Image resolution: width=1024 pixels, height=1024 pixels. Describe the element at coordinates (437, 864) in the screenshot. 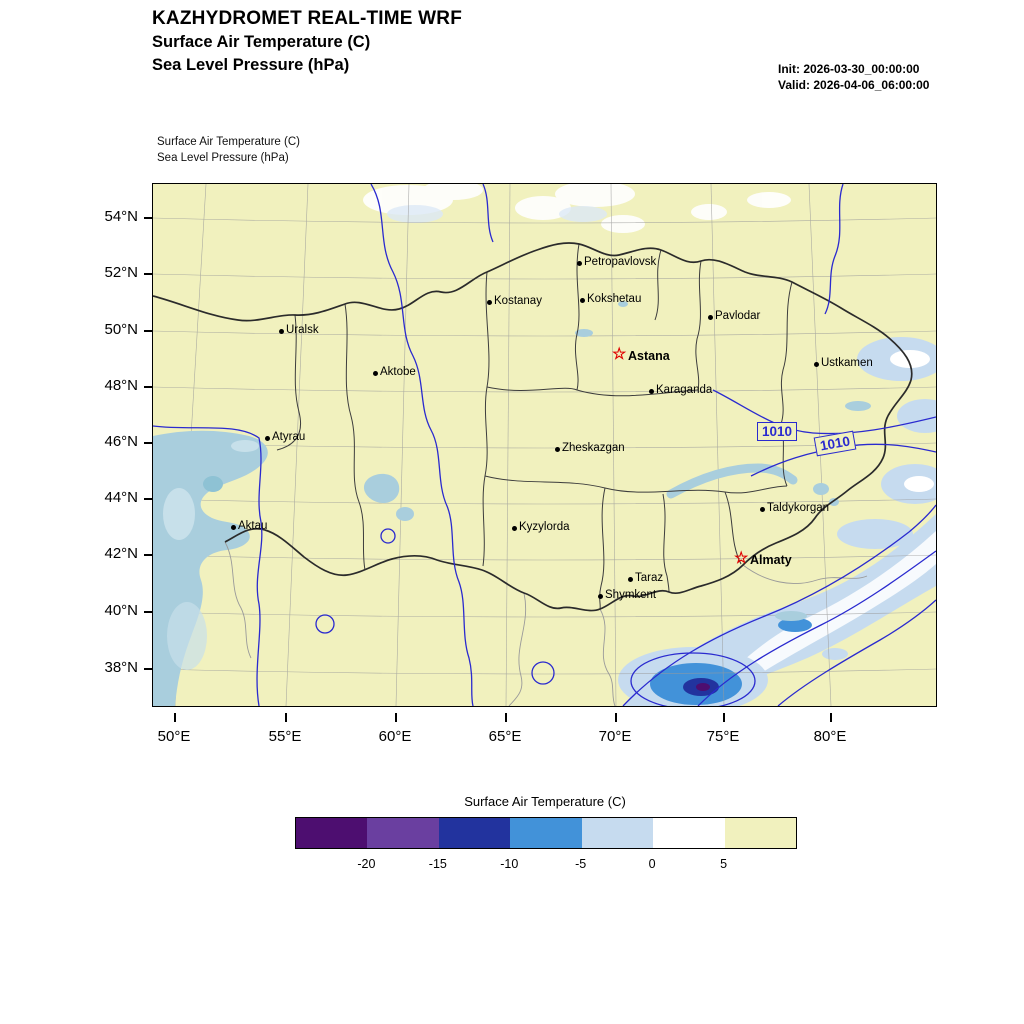

I see `colorbar-tick-label: -15` at that location.